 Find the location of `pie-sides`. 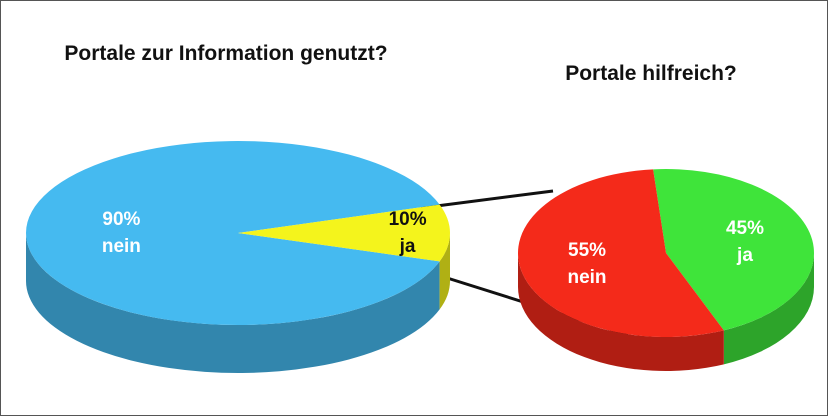

pie-sides is located at coordinates (666, 312).